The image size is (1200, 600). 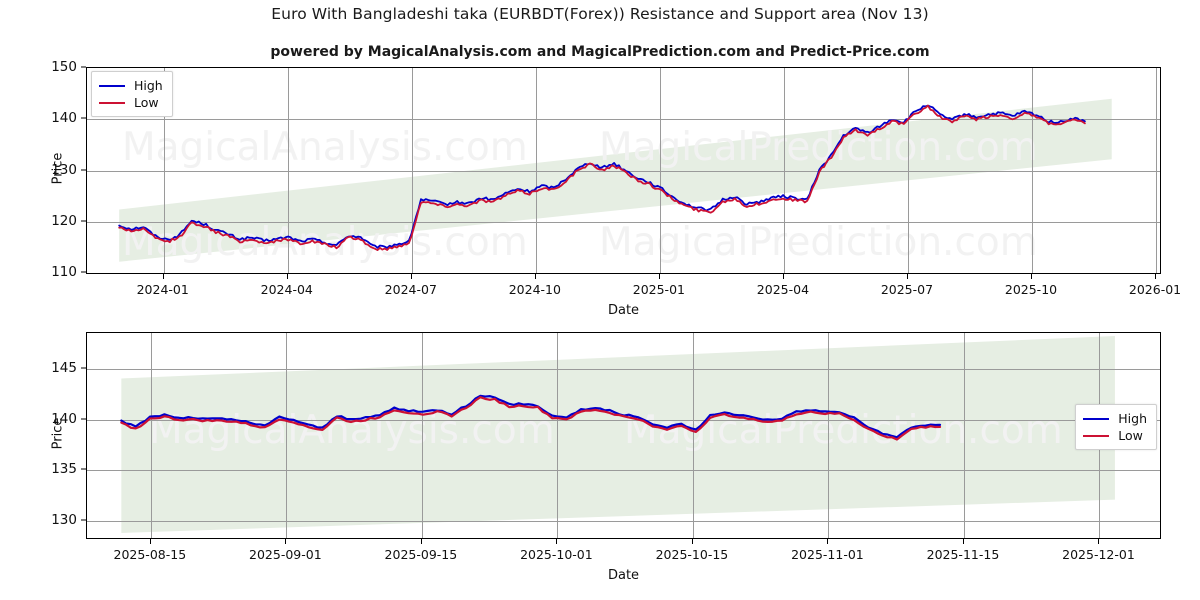 I want to click on series-layer, so click(x=531, y=417).